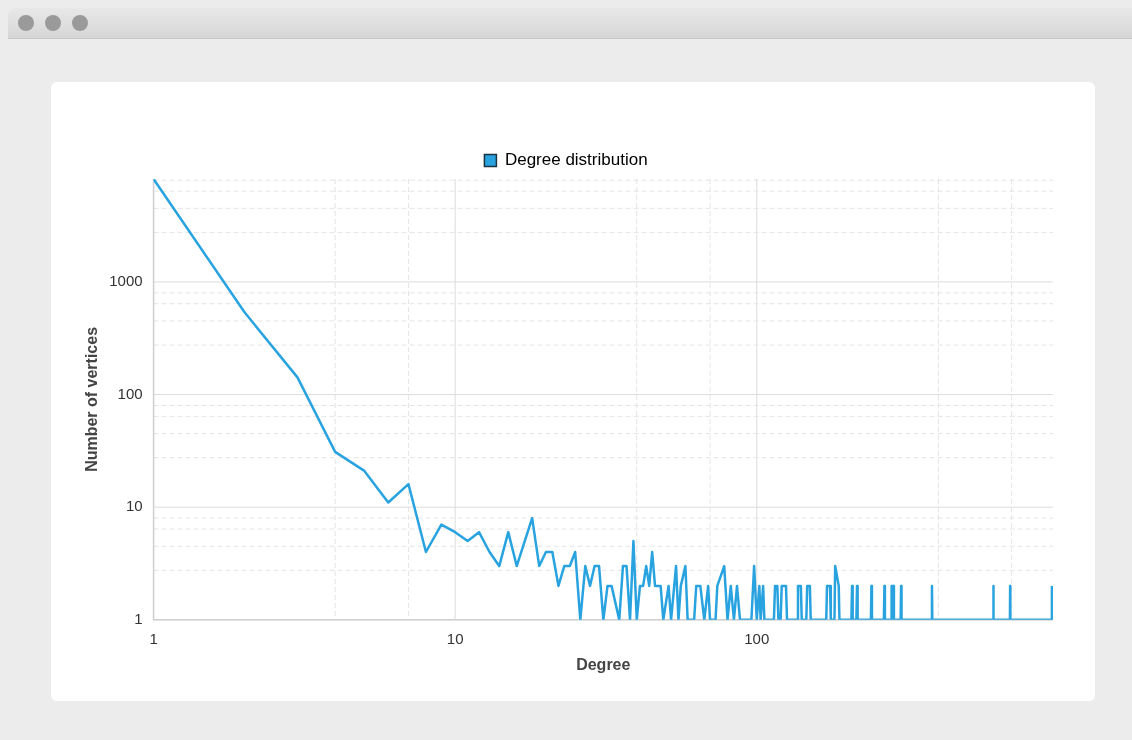 Image resolution: width=1132 pixels, height=740 pixels. I want to click on y-tick-label: 1, so click(138, 618).